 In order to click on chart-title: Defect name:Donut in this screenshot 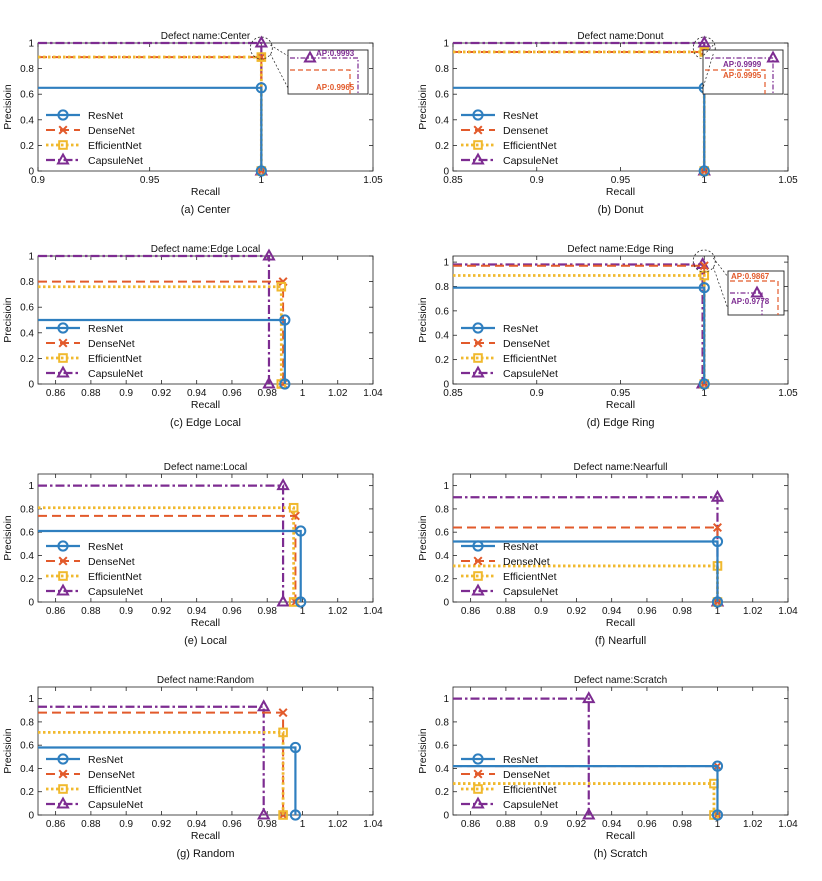, I will do `click(620, 36)`.